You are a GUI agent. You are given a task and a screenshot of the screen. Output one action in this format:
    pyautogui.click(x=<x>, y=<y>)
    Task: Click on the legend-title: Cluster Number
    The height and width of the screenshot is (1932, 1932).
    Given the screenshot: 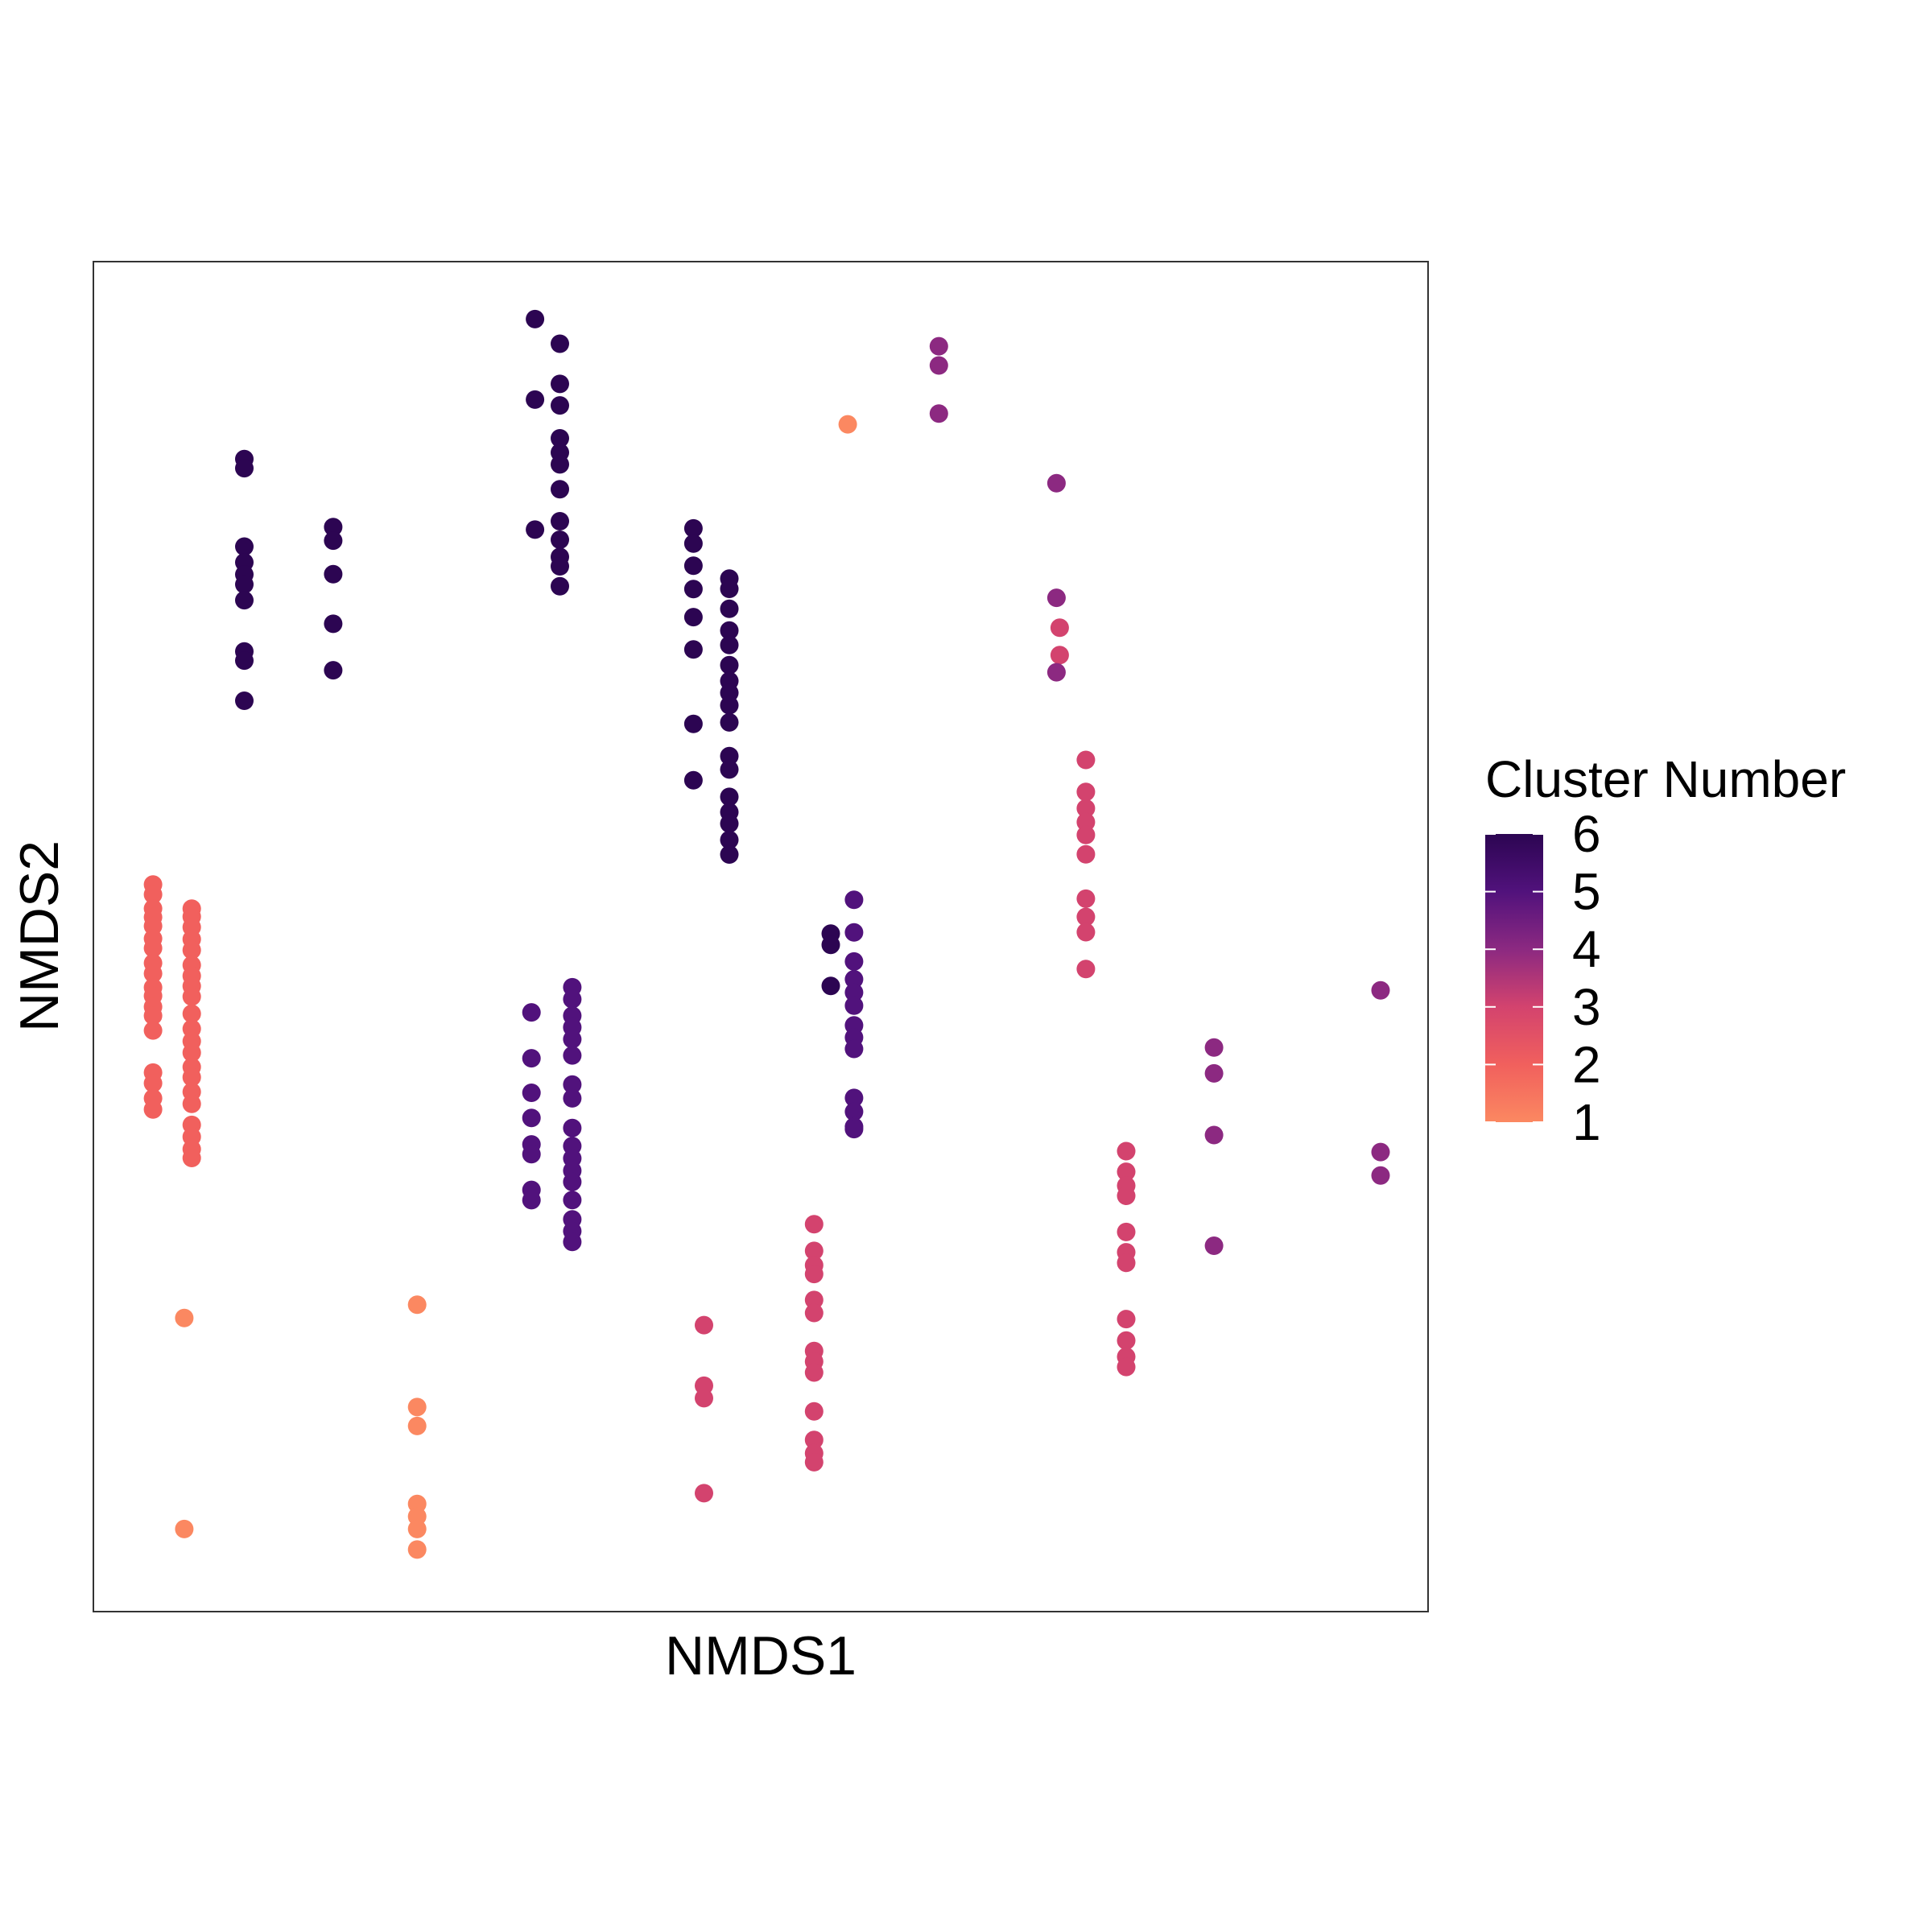 What is the action you would take?
    pyautogui.click(x=1665, y=779)
    